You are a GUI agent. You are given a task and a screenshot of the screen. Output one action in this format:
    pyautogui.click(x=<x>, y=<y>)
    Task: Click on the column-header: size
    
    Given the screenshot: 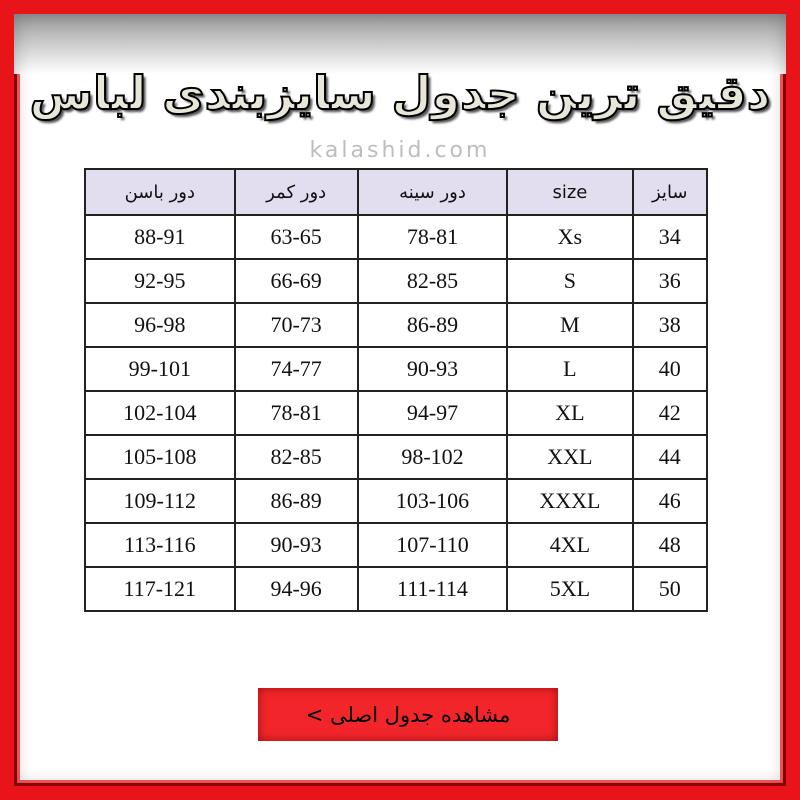 What is the action you would take?
    pyautogui.click(x=570, y=192)
    